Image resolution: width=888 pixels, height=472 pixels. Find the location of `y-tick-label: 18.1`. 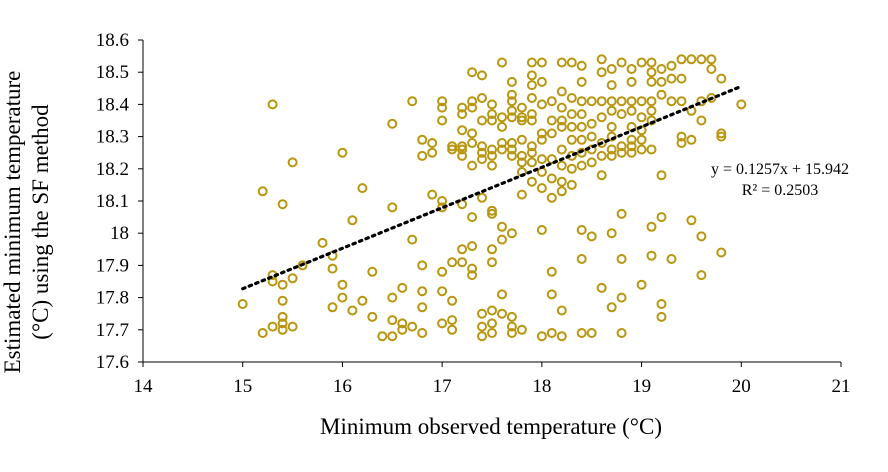

y-tick-label: 18.1 is located at coordinates (112, 201).